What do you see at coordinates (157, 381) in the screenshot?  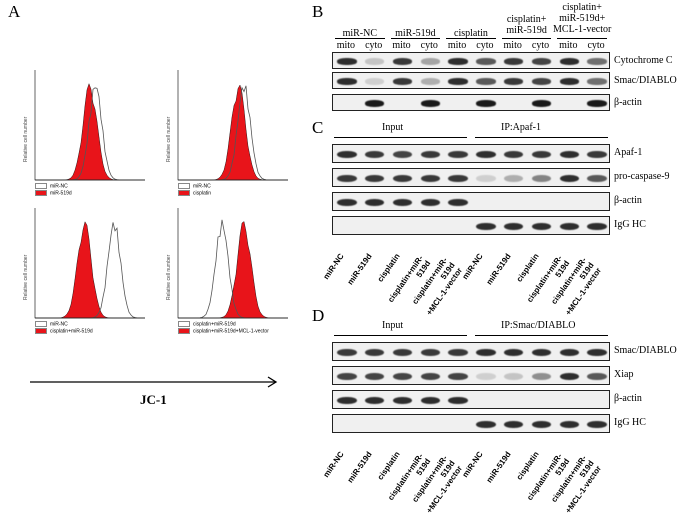 I see `jc1-arrow` at bounding box center [157, 381].